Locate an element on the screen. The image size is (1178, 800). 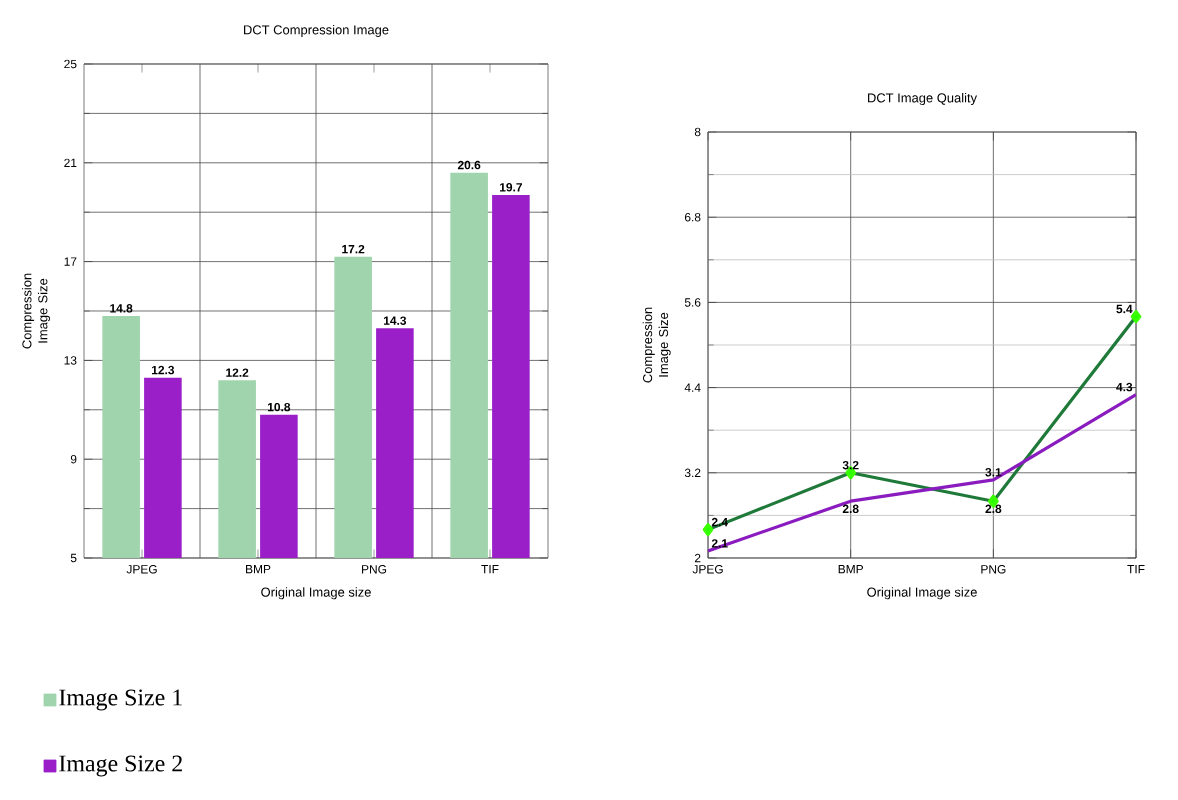
legend-label: Image Size 1 is located at coordinates (120, 700).